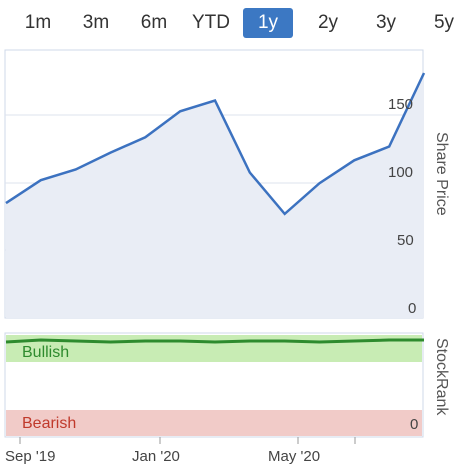  I want to click on stockrank-line, so click(214, 341).